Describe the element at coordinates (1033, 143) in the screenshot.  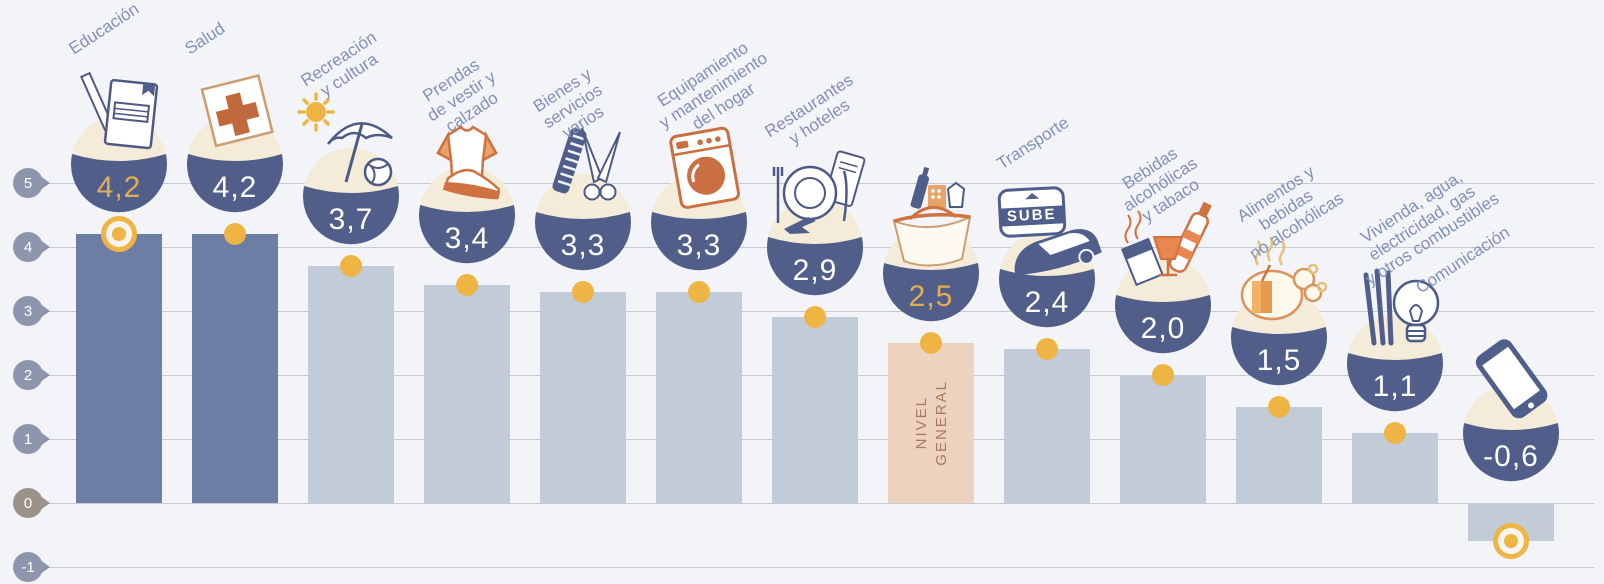
I see `category-label-line: Transporte` at that location.